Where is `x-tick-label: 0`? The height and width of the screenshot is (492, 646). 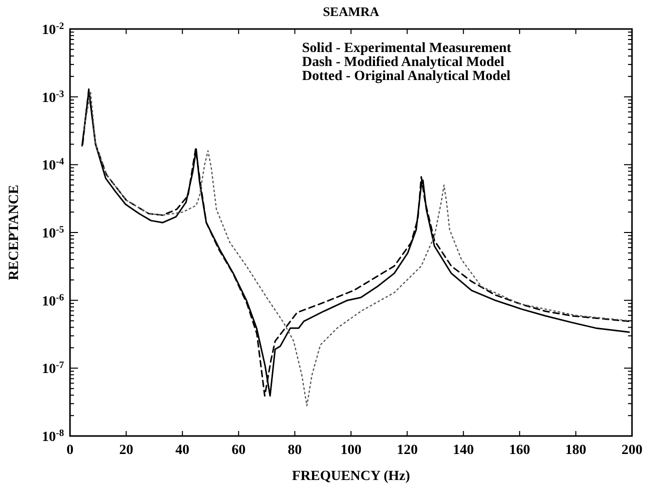 x-tick-label: 0 is located at coordinates (70, 450).